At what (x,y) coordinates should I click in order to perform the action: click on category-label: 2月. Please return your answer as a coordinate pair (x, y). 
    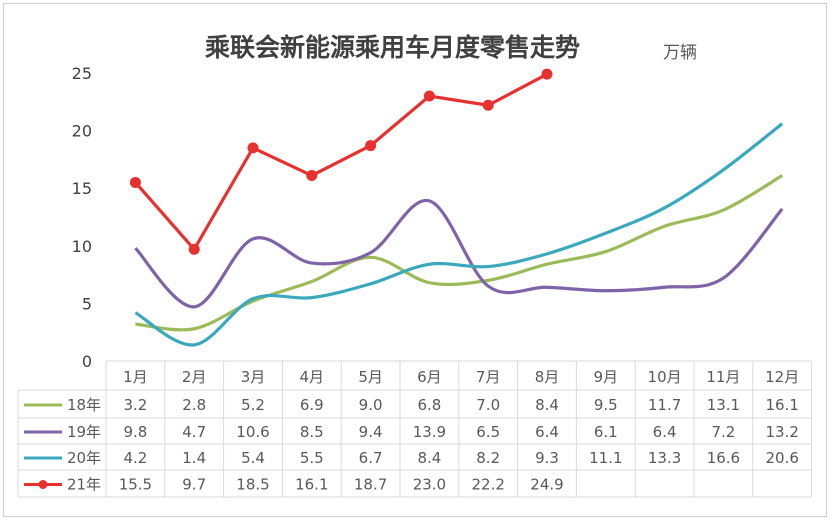
    Looking at the image, I should click on (194, 377).